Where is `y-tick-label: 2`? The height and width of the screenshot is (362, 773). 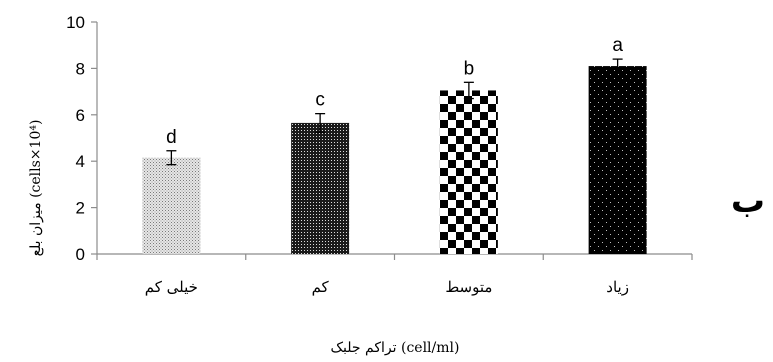
y-tick-label: 2 is located at coordinates (80, 208).